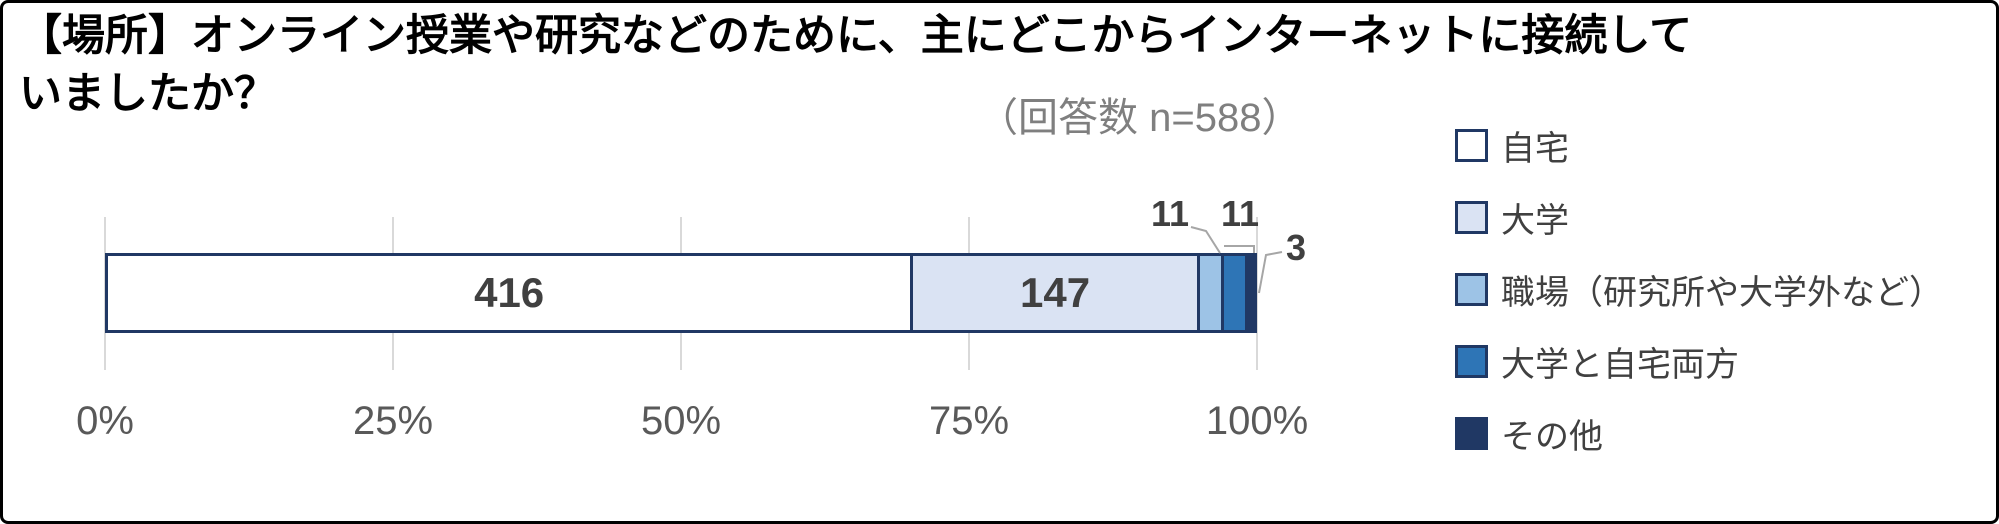 The width and height of the screenshot is (1999, 524). I want to click on bar-segment-university: 147, so click(1053, 293).